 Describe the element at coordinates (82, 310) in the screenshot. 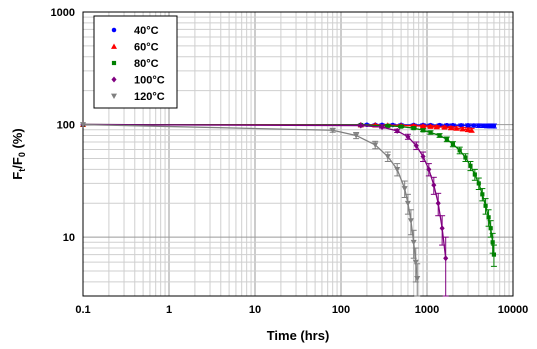

I see `x-tick-label: 0.1` at that location.